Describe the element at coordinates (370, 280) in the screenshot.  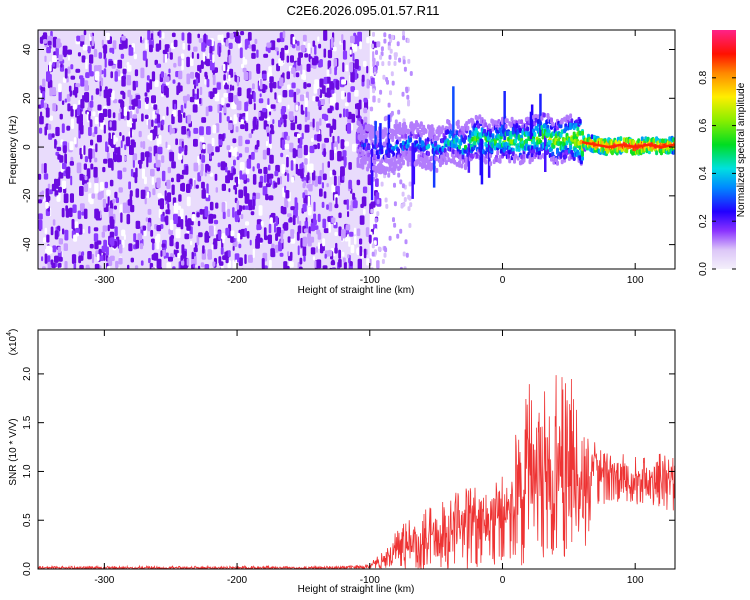
I see `x-tick-label: -100` at that location.